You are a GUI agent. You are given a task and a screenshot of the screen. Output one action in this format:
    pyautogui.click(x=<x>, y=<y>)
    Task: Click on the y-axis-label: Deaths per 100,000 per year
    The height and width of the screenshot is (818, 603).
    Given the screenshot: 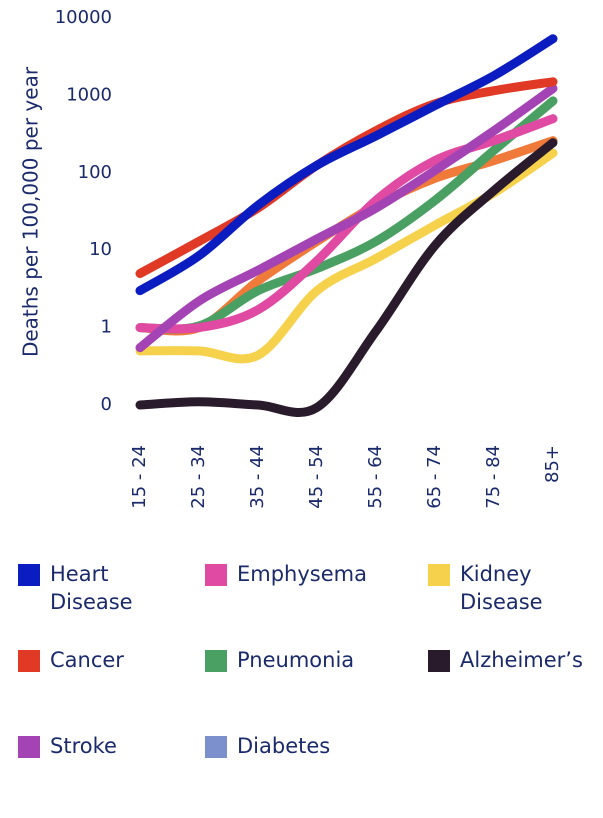 What is the action you would take?
    pyautogui.click(x=31, y=211)
    